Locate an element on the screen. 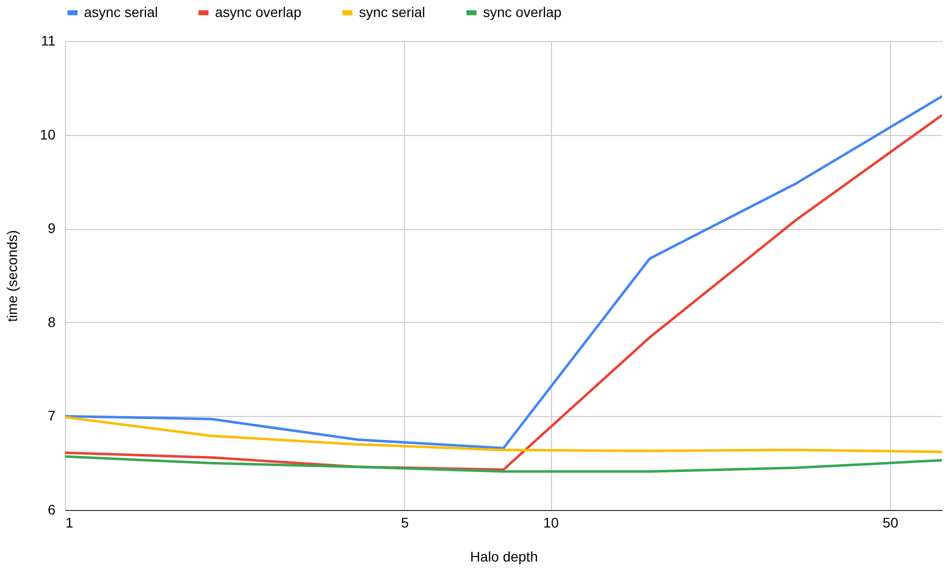  x-tick-label: 50 is located at coordinates (890, 522).